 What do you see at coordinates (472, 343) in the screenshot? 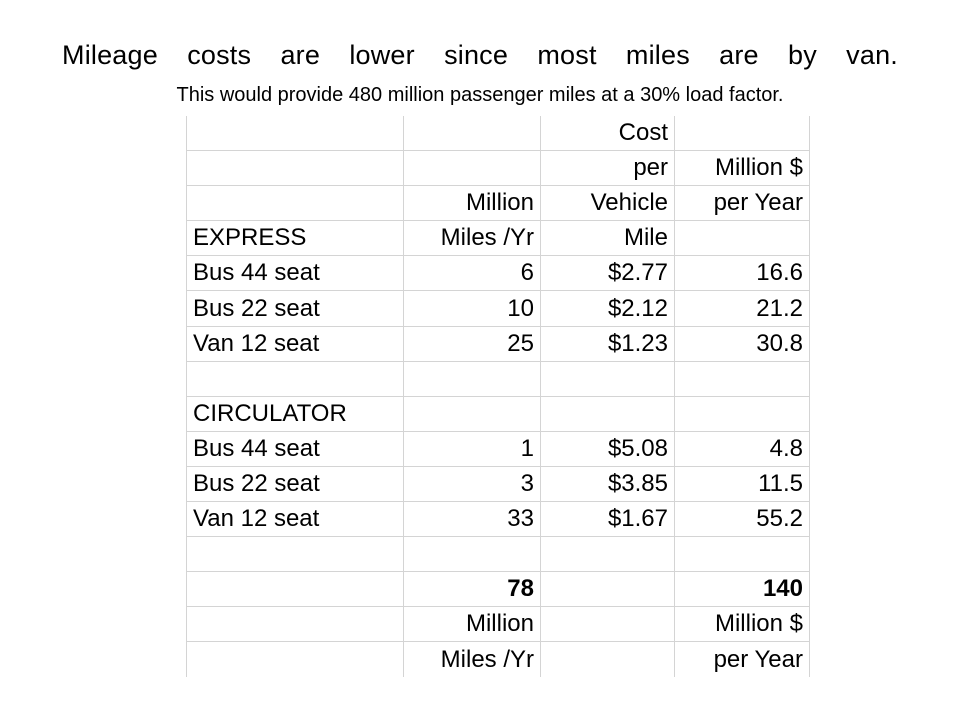
I see `miles-value: 25` at bounding box center [472, 343].